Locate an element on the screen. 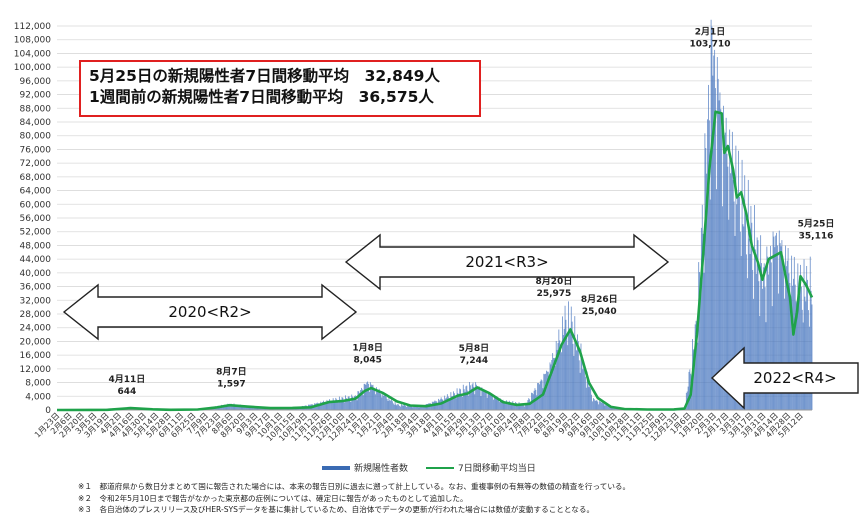  y-tick-label: 64,000 is located at coordinates (36, 192).